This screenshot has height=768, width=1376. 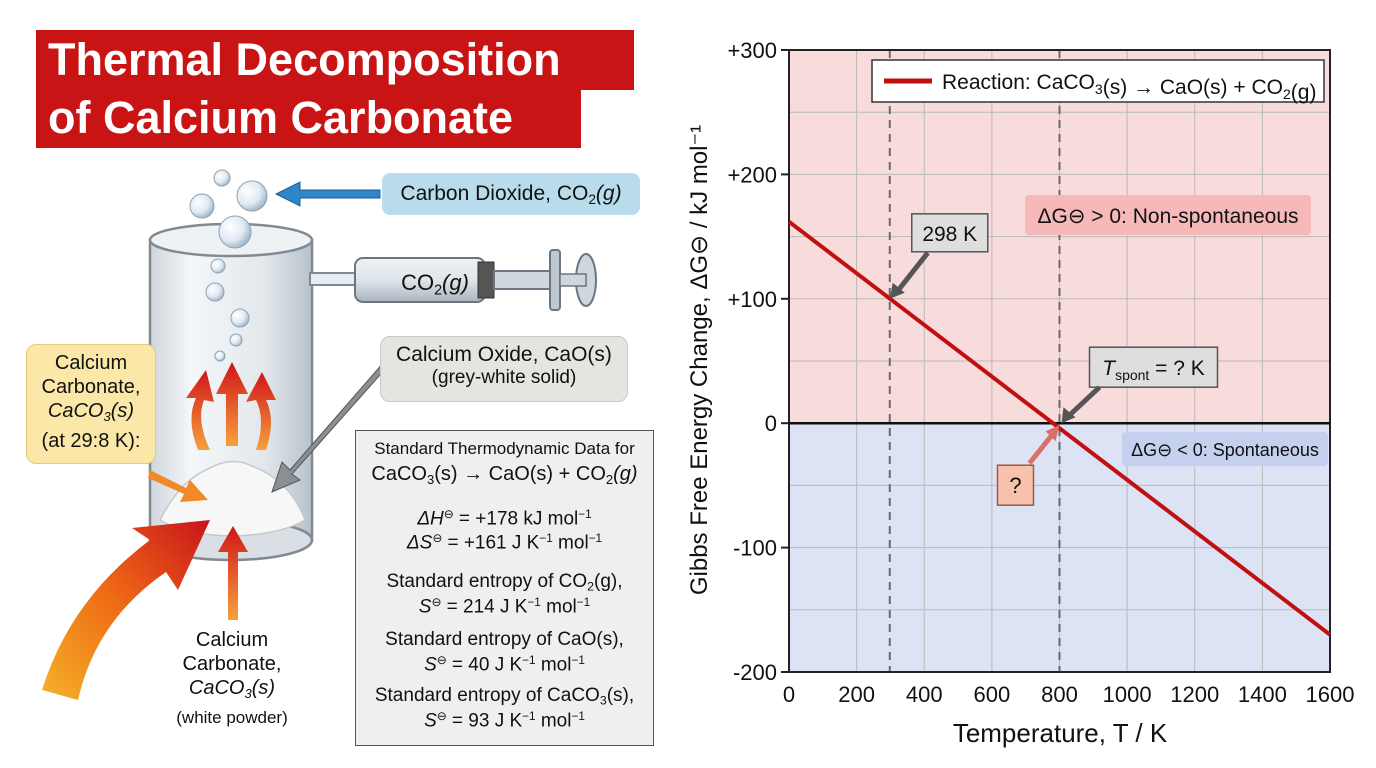 What do you see at coordinates (924, 694) in the screenshot?
I see `x-tick-label: 400` at bounding box center [924, 694].